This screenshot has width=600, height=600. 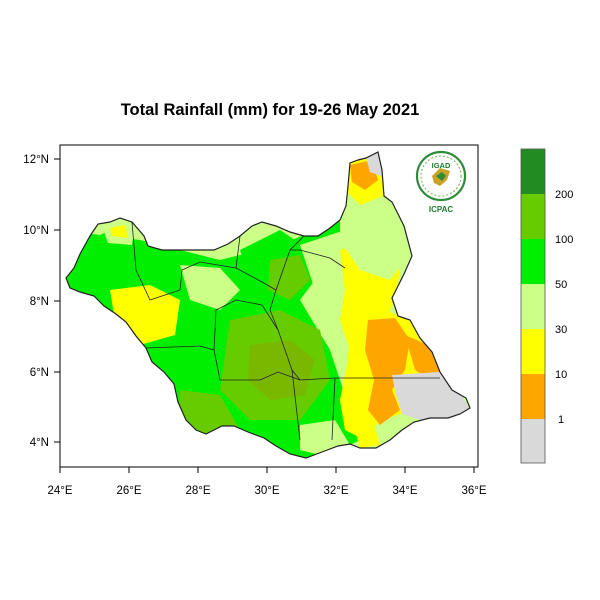 What do you see at coordinates (39, 302) in the screenshot?
I see `lat-label: 8°N` at bounding box center [39, 302].